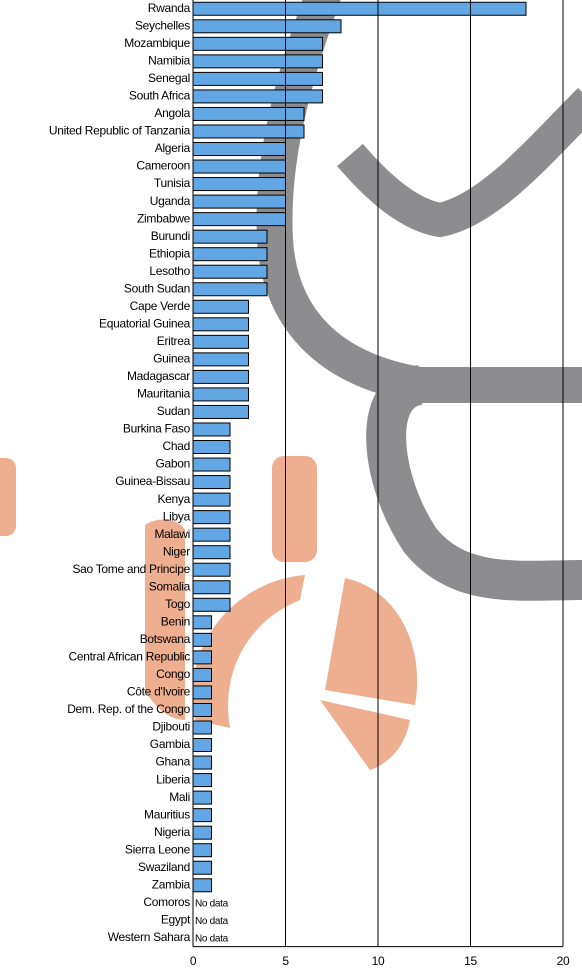 The image size is (582, 975). I want to click on x-tick-label: 15, so click(470, 961).